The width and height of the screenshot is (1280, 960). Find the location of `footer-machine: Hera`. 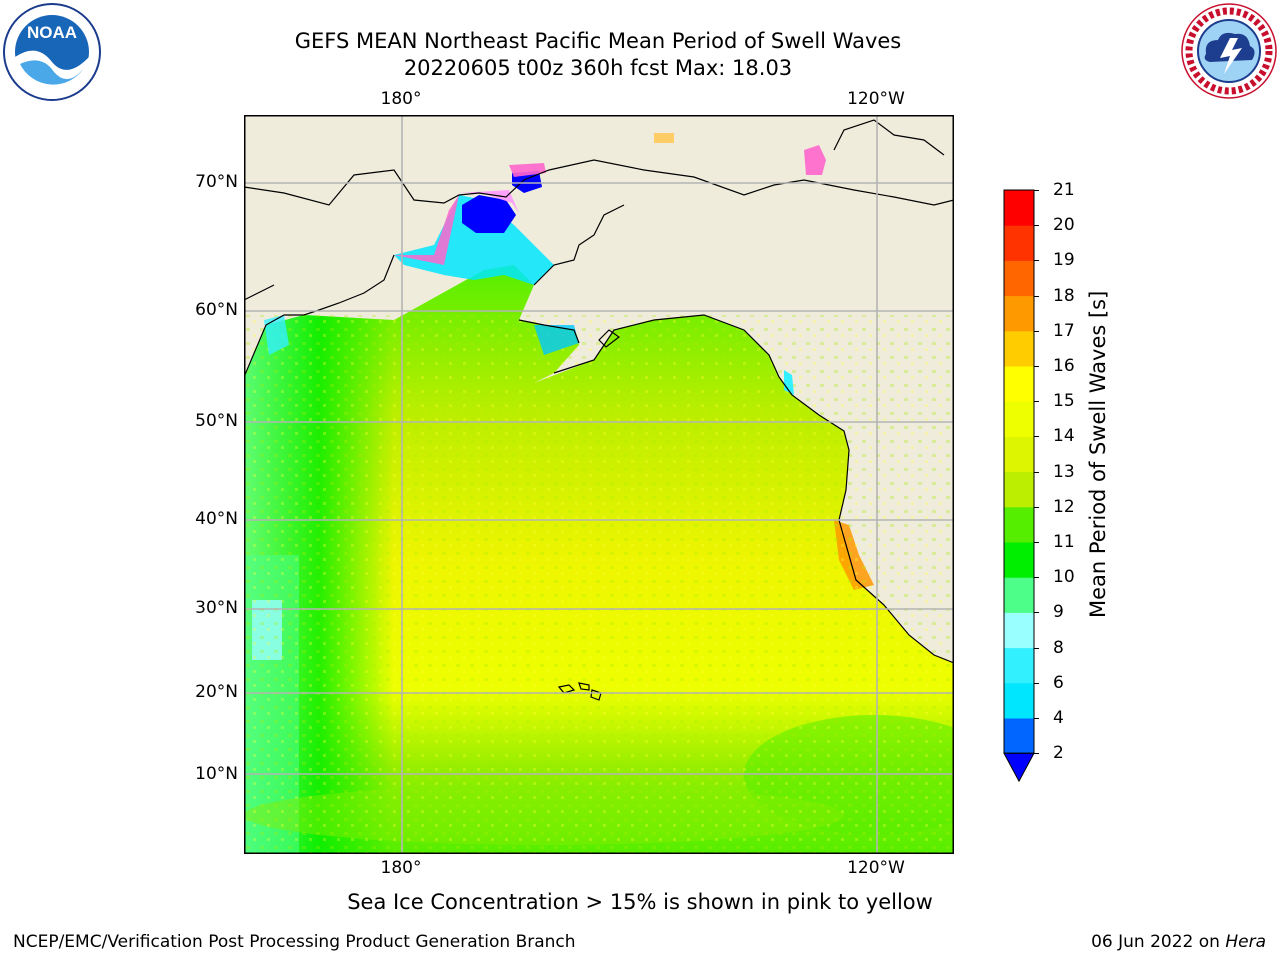

footer-machine: Hera is located at coordinates (1245, 942).